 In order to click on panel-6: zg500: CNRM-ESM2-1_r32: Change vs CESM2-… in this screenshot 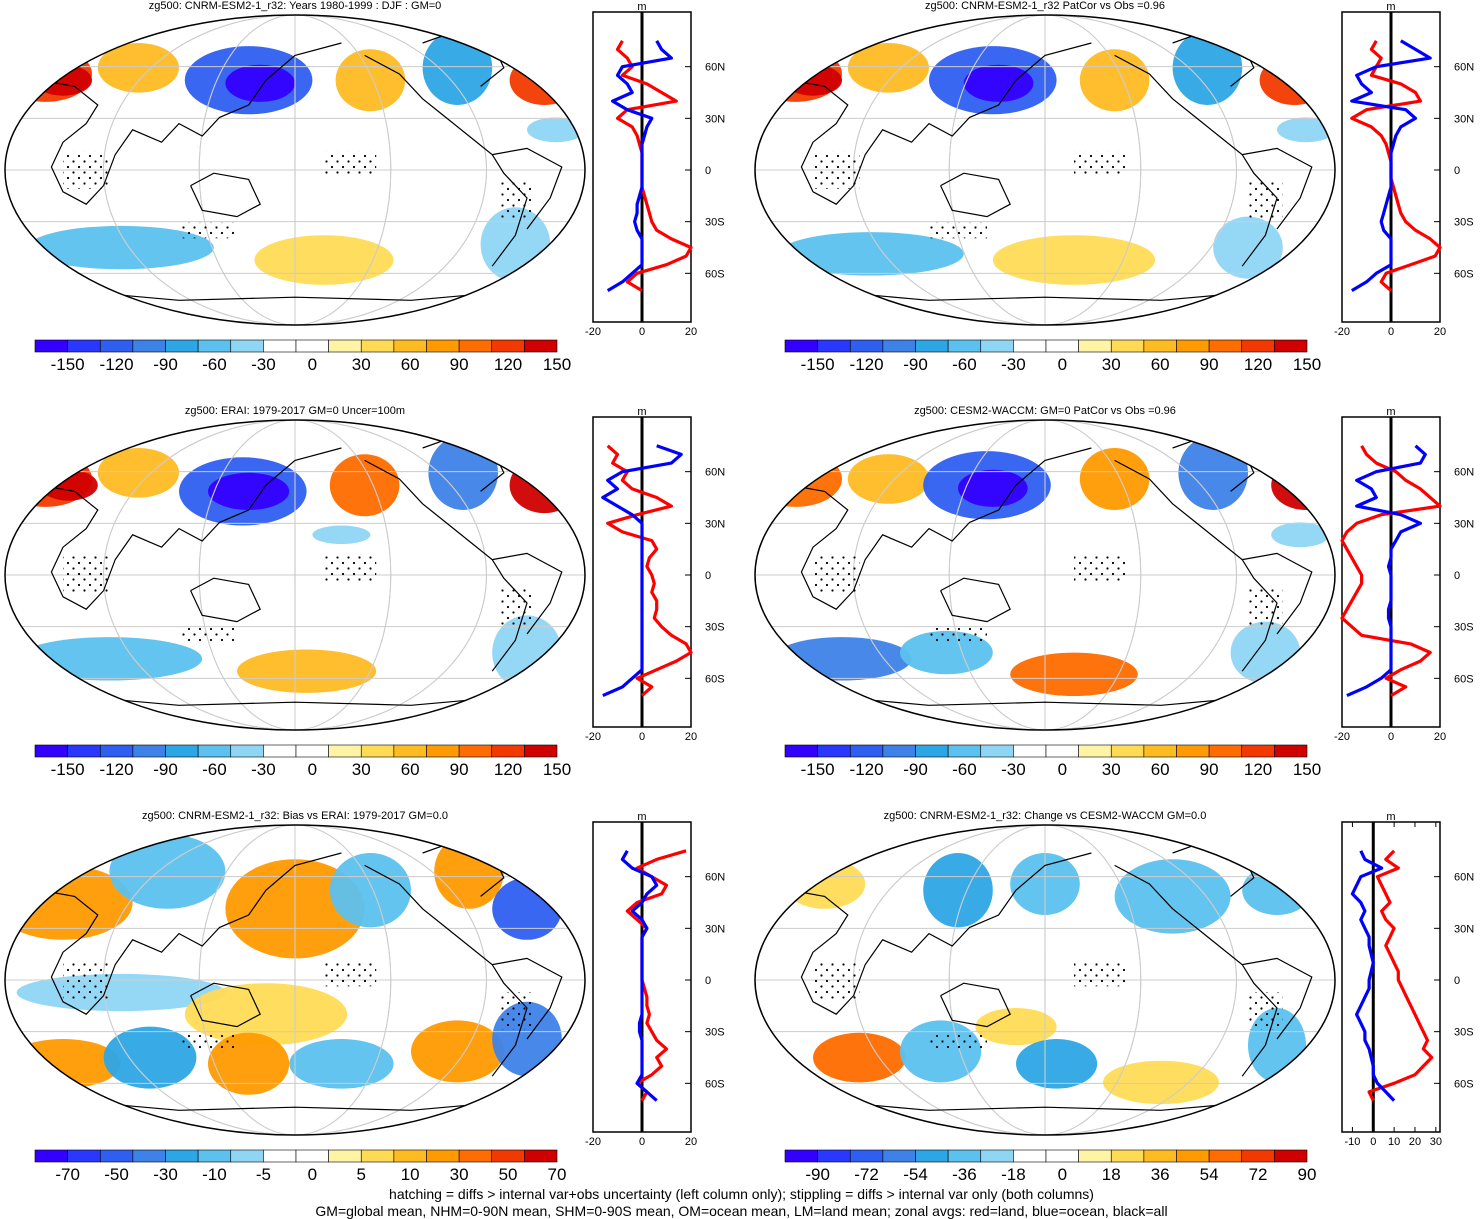, I will do `click(1114, 997)`.